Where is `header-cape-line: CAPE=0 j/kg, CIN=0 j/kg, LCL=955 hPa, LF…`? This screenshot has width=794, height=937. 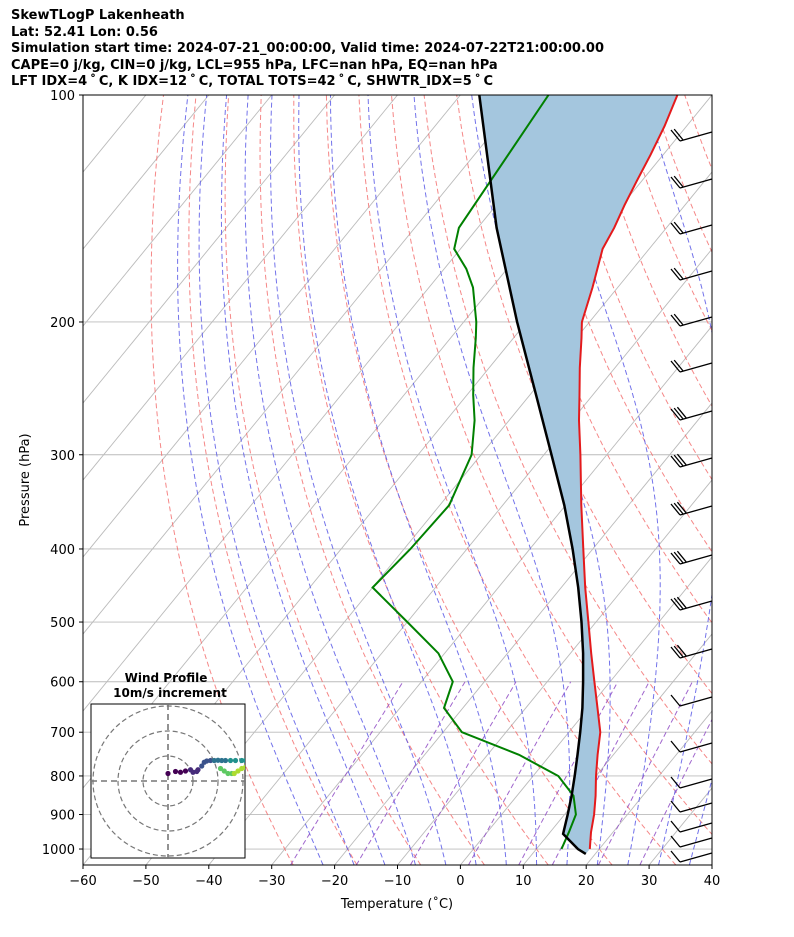 header-cape-line: CAPE=0 j/kg, CIN=0 j/kg, LCL=955 hPa, LF… is located at coordinates (254, 65).